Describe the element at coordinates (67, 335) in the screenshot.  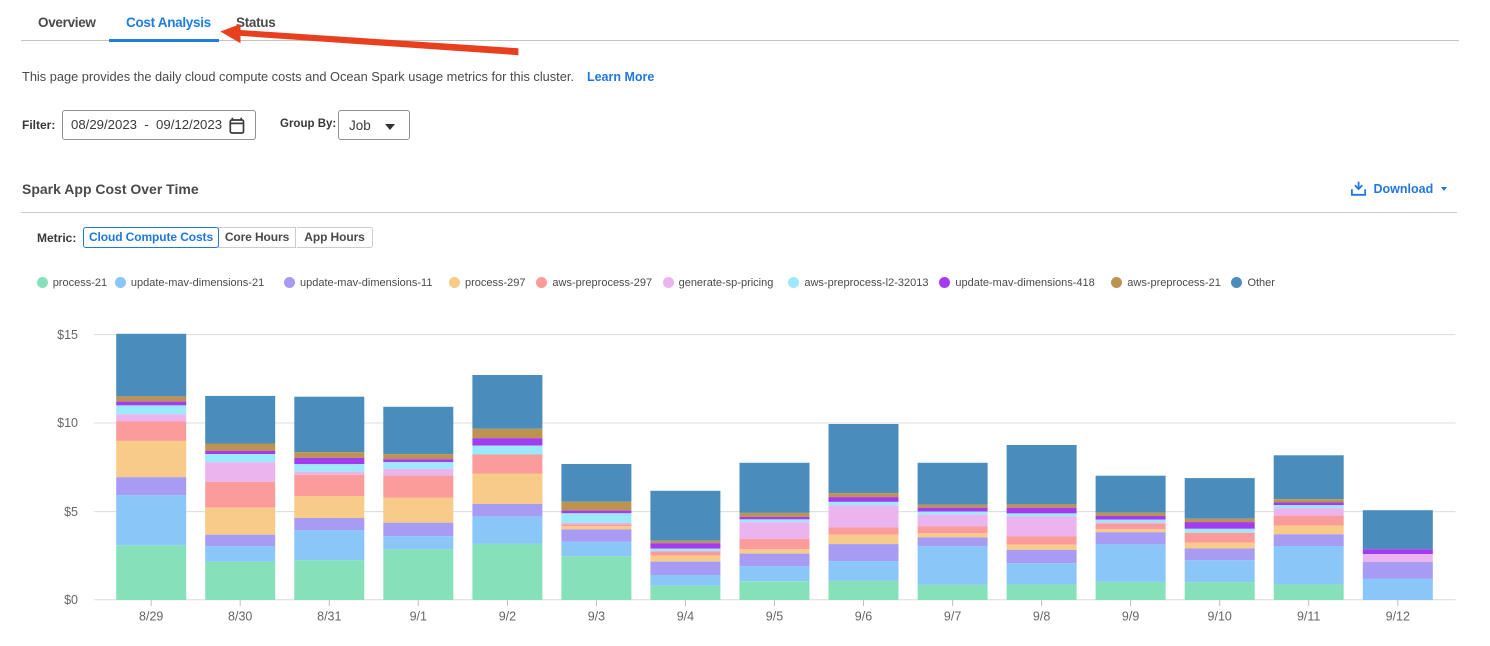
I see `svg-text: $15` at that location.